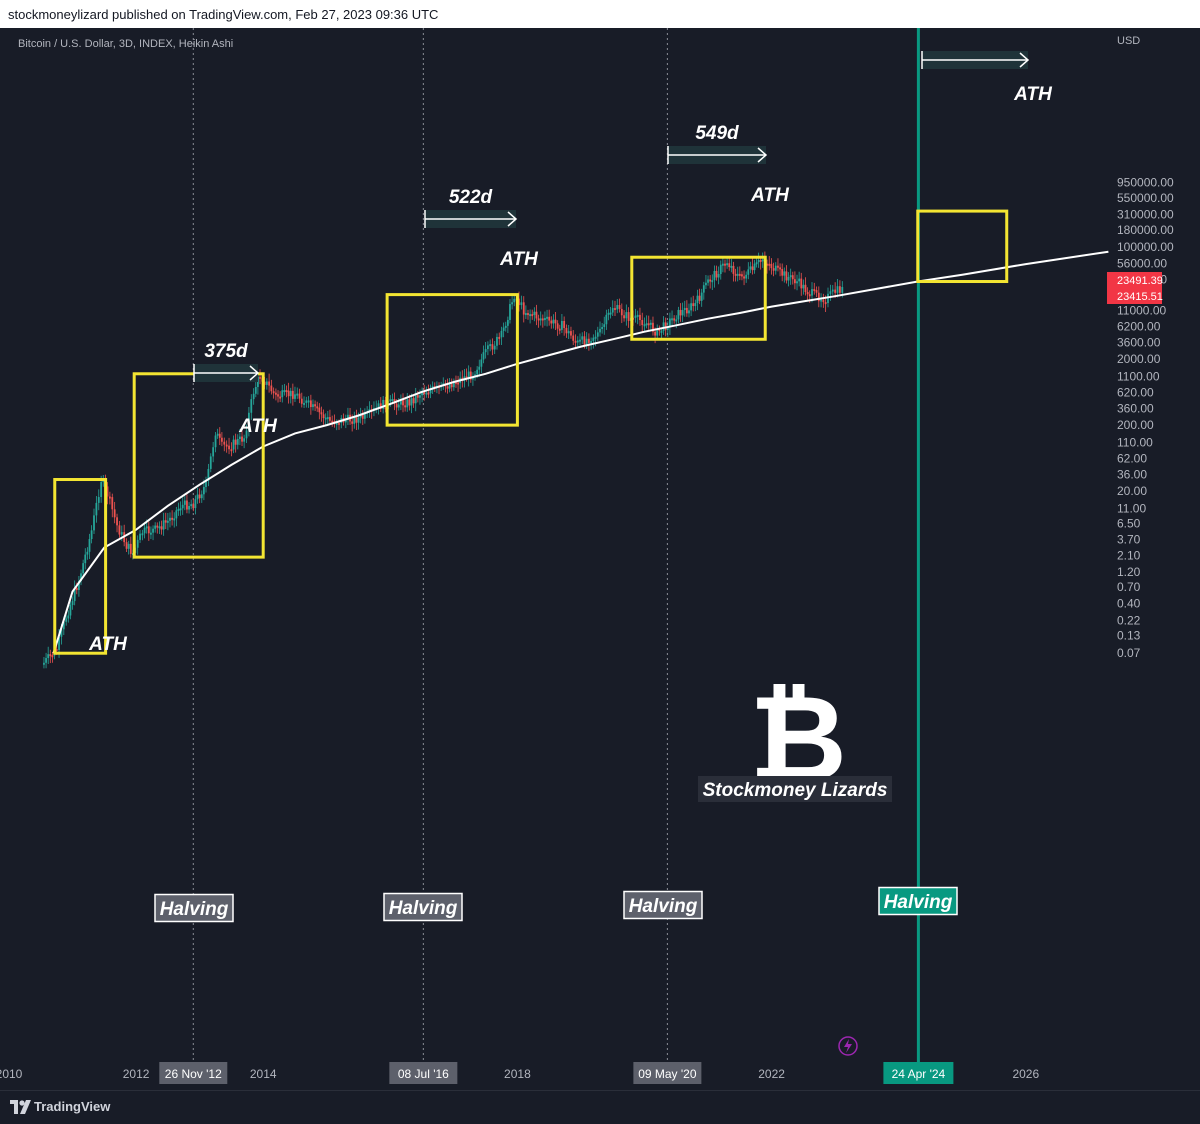 This screenshot has height=1124, width=1200. Describe the element at coordinates (919, 1074) in the screenshot. I see `halving-date-label: 24 Apr '24` at that location.